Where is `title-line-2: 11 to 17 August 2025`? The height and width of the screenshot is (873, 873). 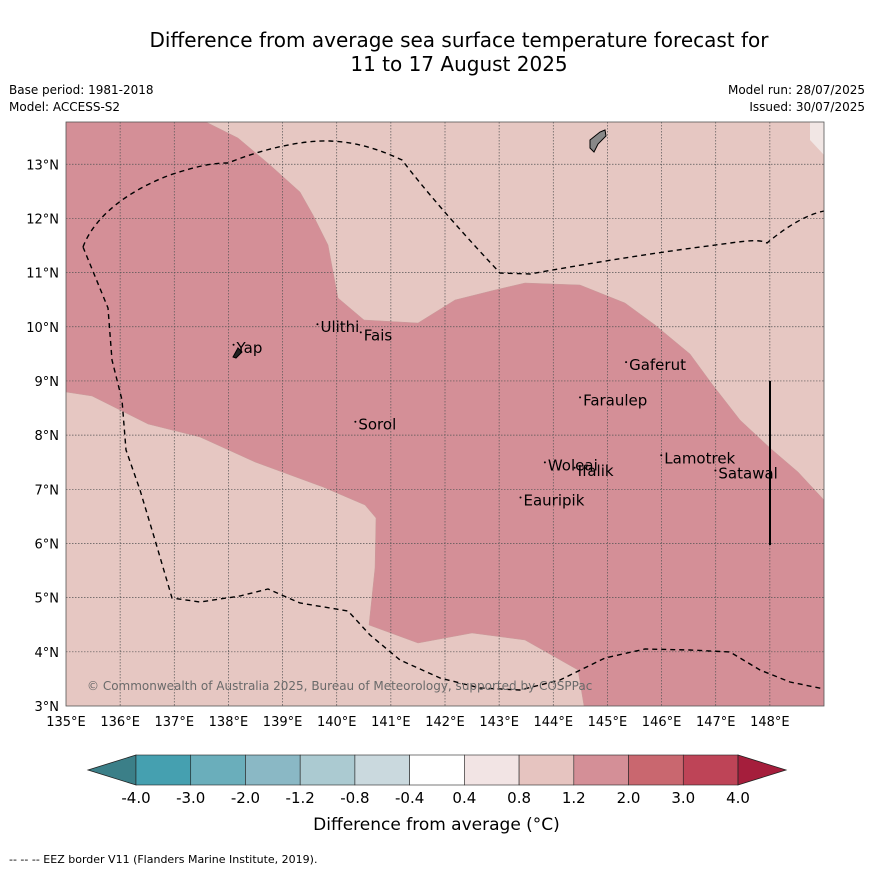 title-line-2: 11 to 17 August 2025 is located at coordinates (459, 64).